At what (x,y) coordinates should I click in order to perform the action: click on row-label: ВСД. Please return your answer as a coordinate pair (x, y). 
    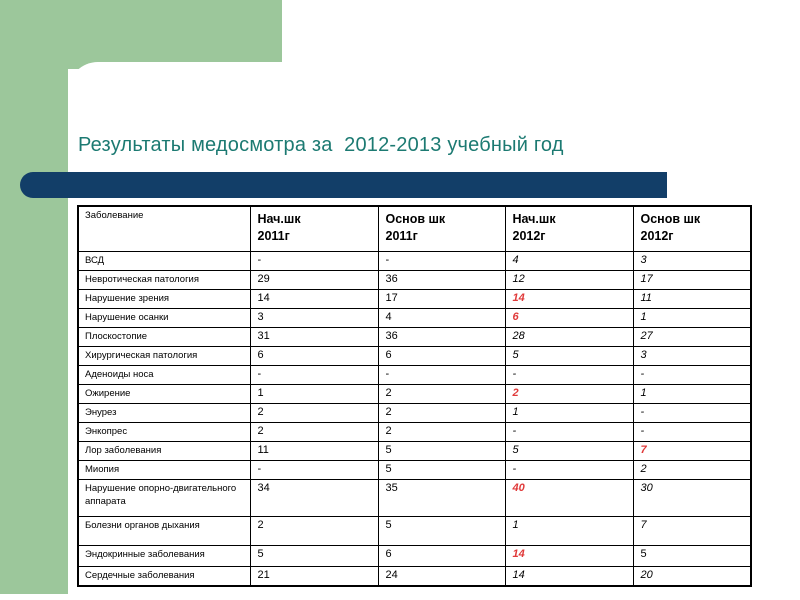
    Looking at the image, I should click on (164, 261).